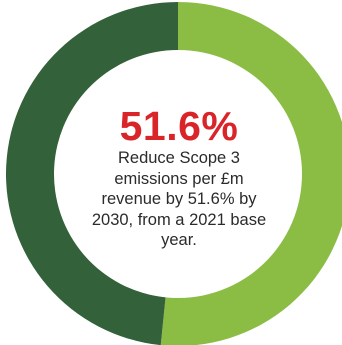 This screenshot has height=345, width=342. I want to click on center-value: 51.6%, so click(179, 126).